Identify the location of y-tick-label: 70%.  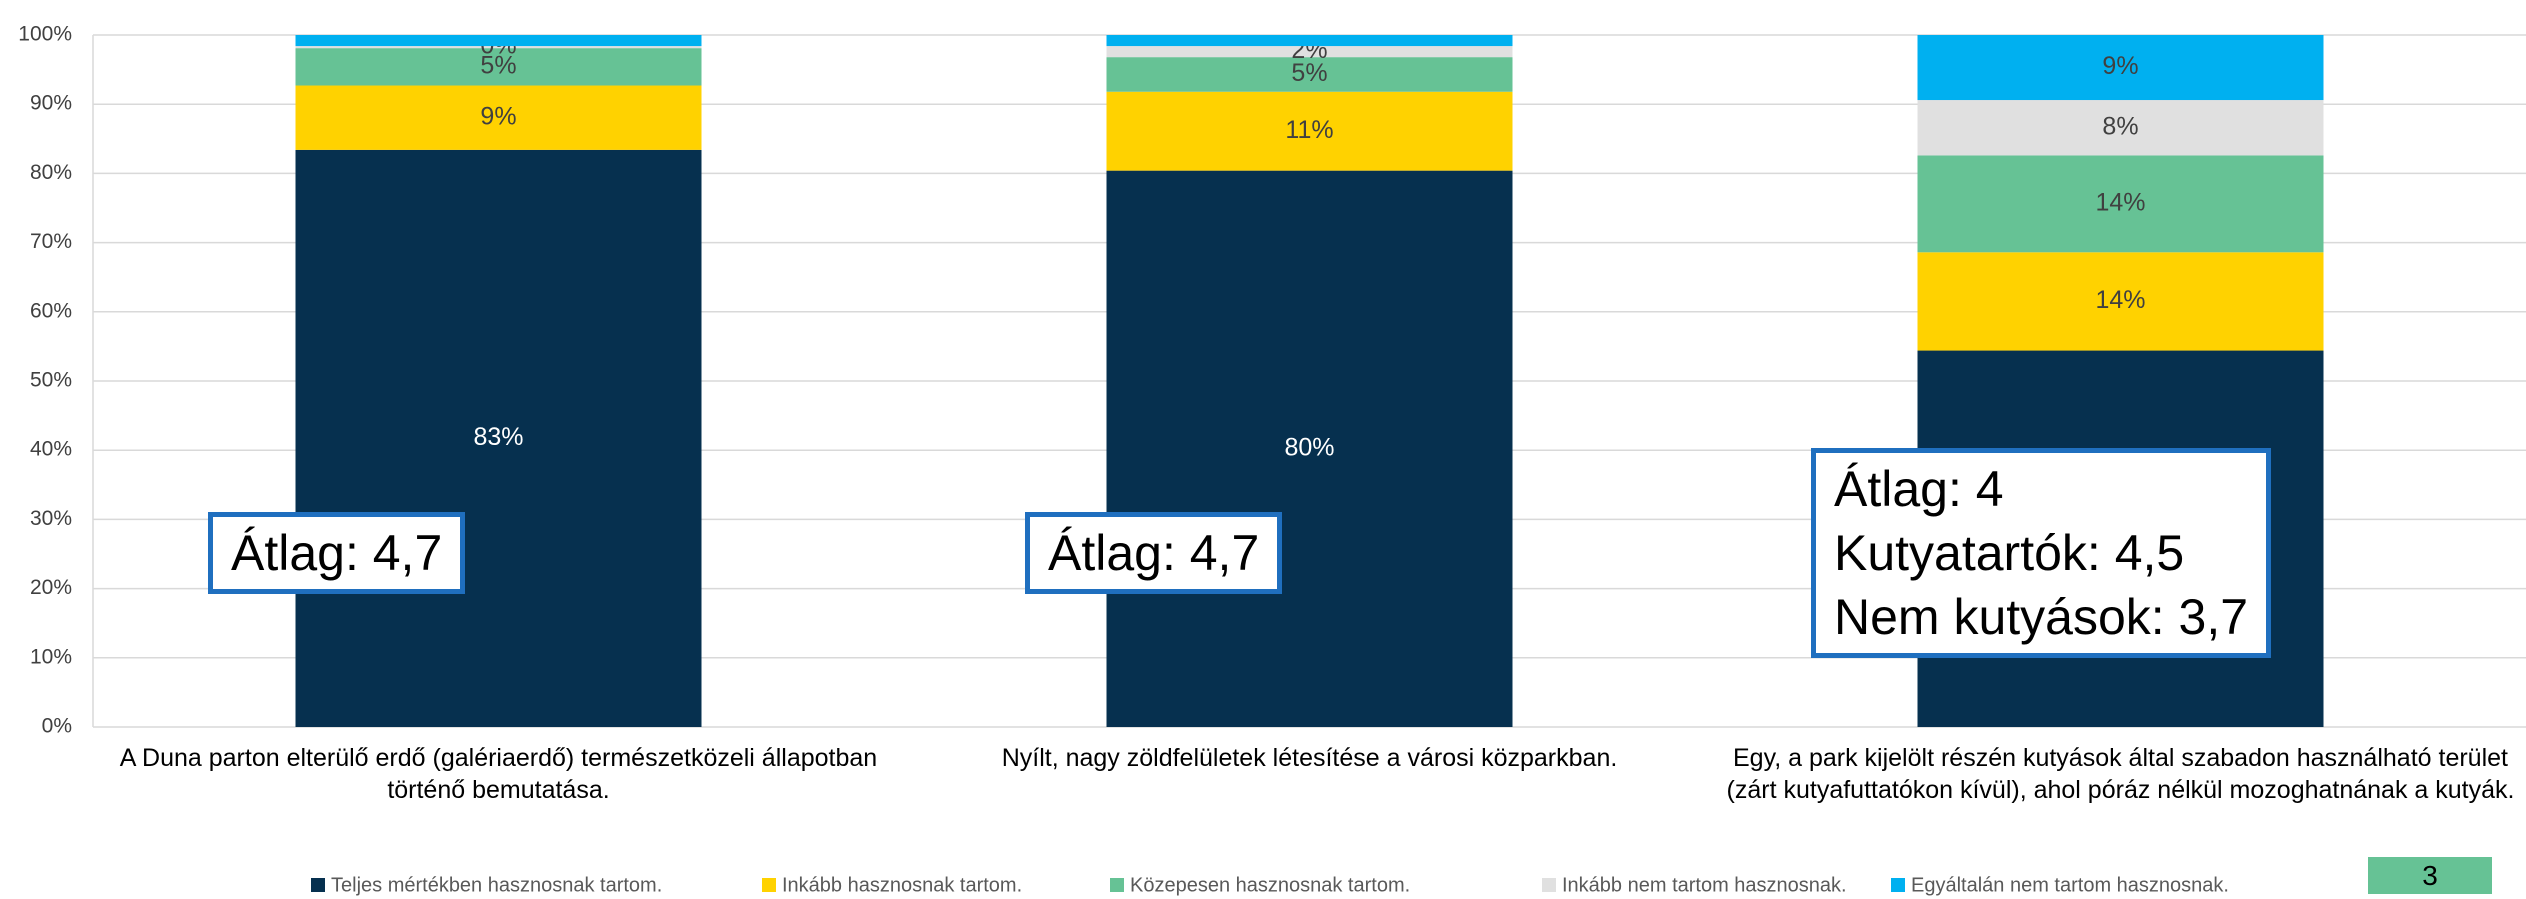
(51, 241).